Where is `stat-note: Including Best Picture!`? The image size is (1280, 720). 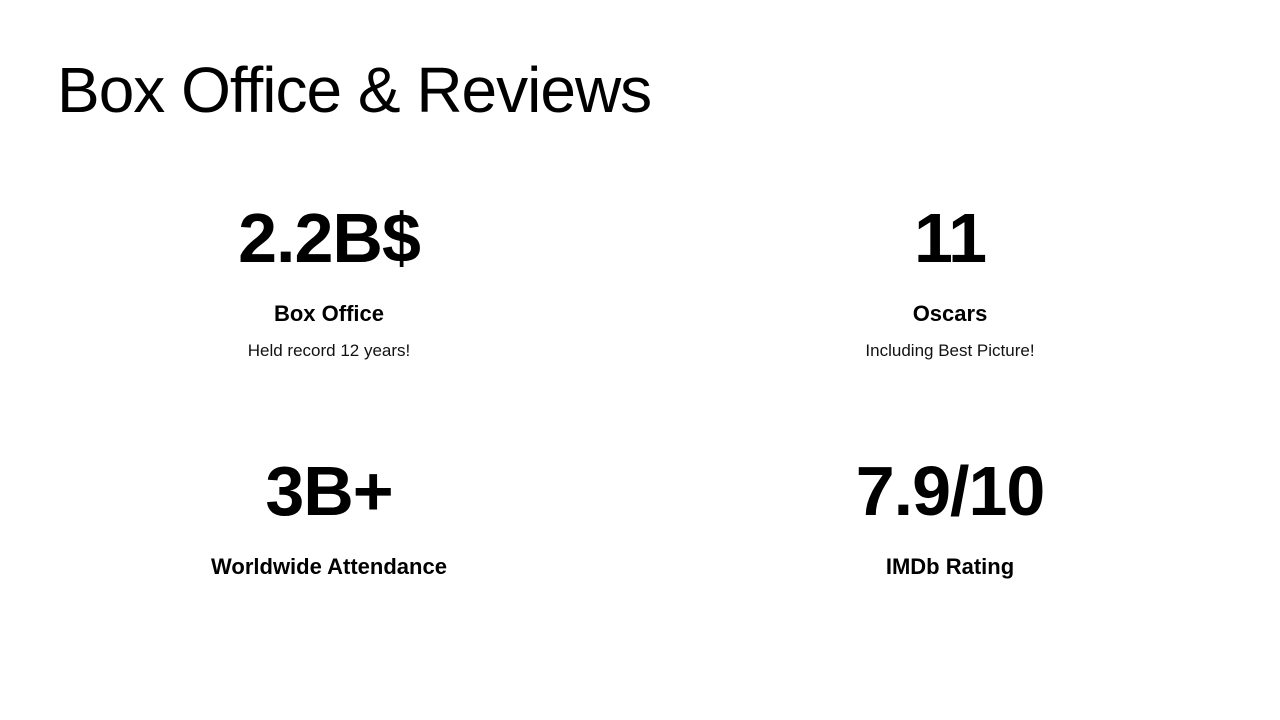 stat-note: Including Best Picture! is located at coordinates (950, 350).